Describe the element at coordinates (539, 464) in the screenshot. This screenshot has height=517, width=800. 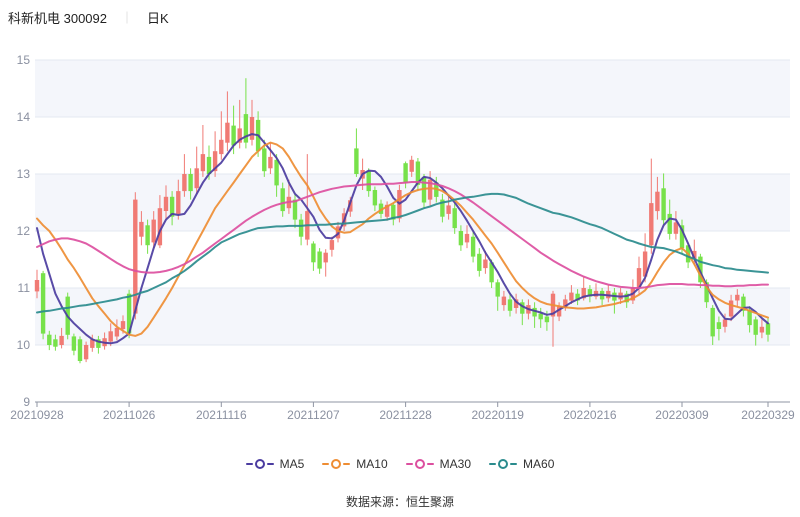
I see `legend-label: MA60` at that location.